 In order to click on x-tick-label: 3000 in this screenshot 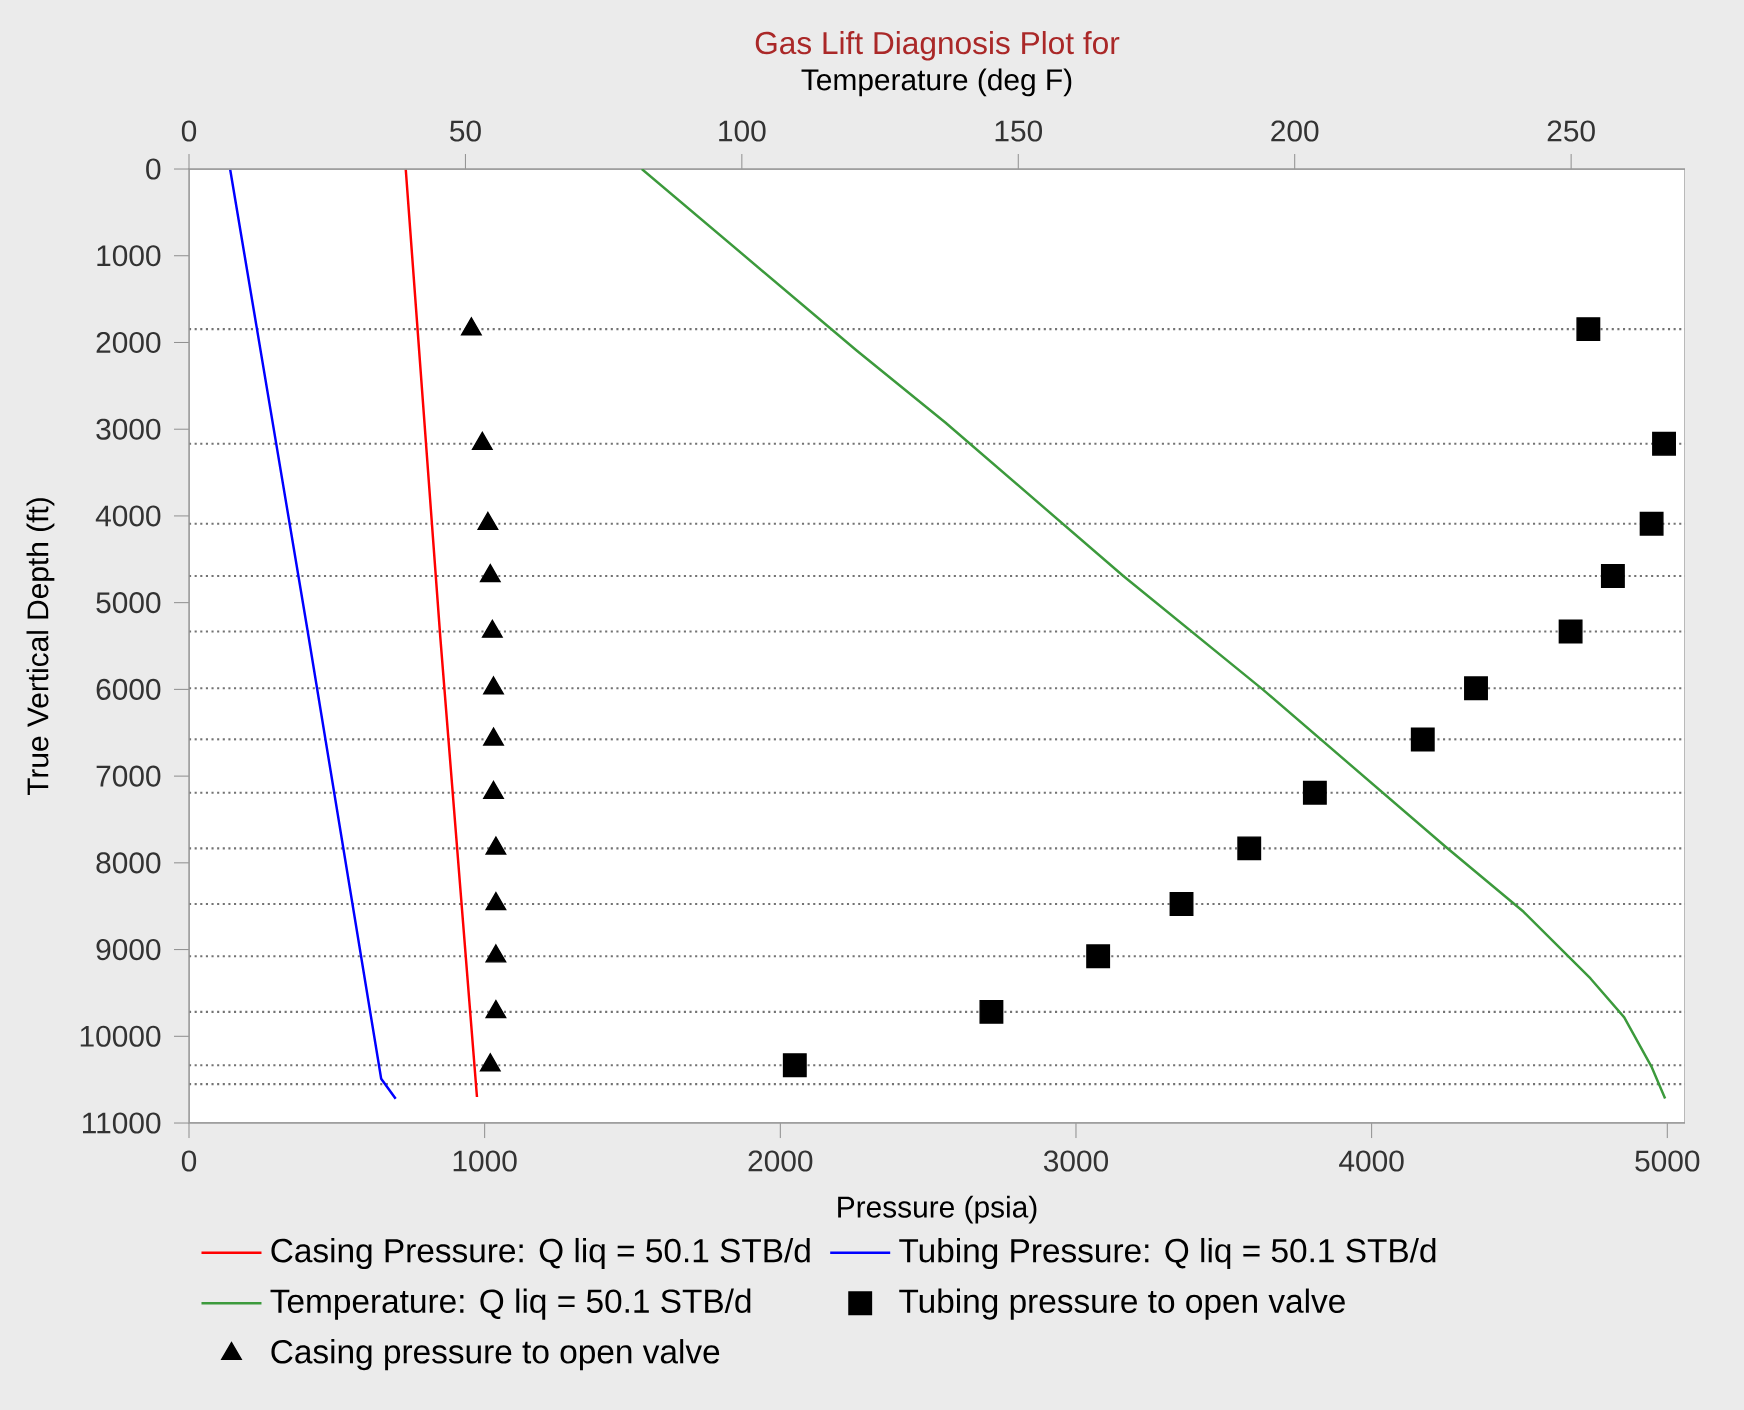, I will do `click(1076, 1161)`.